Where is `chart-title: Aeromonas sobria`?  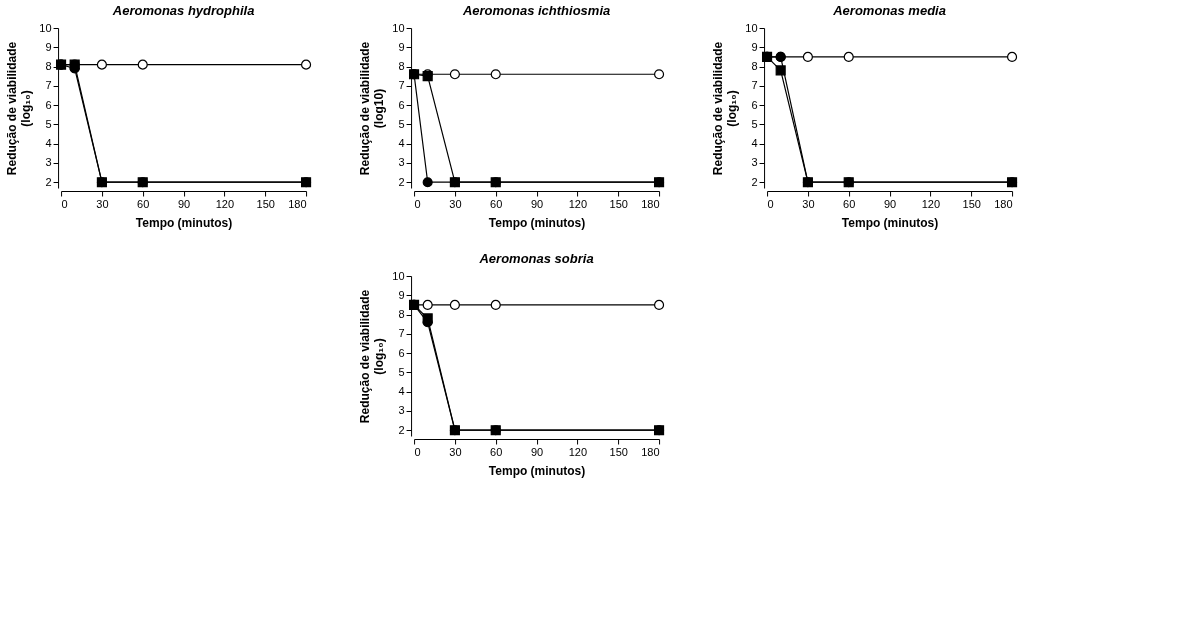 chart-title: Aeromonas sobria is located at coordinates (536, 258).